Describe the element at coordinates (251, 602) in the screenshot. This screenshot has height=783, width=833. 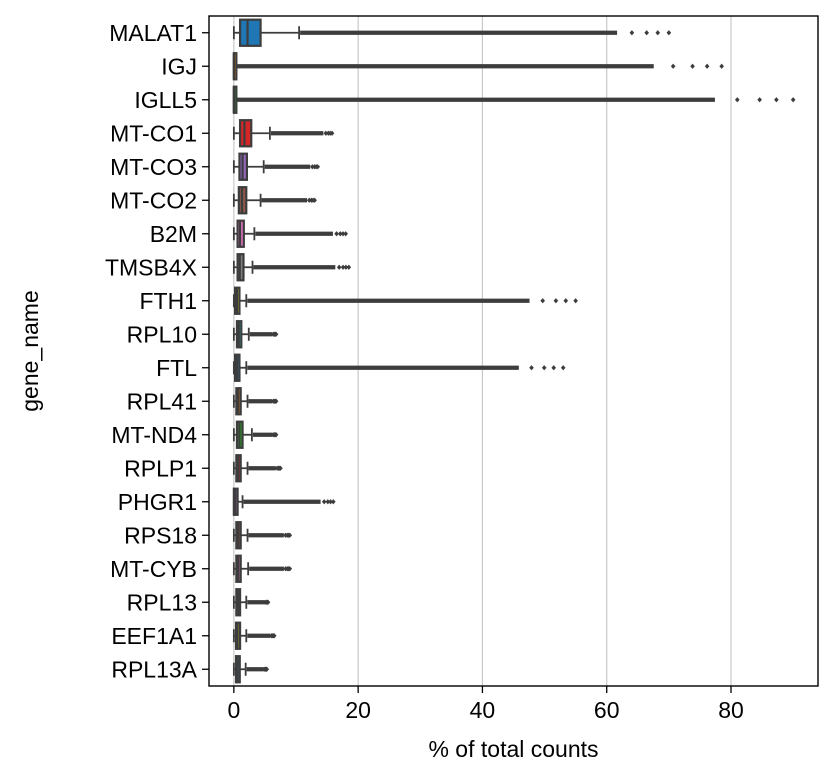
I see `box-rpl13` at that location.